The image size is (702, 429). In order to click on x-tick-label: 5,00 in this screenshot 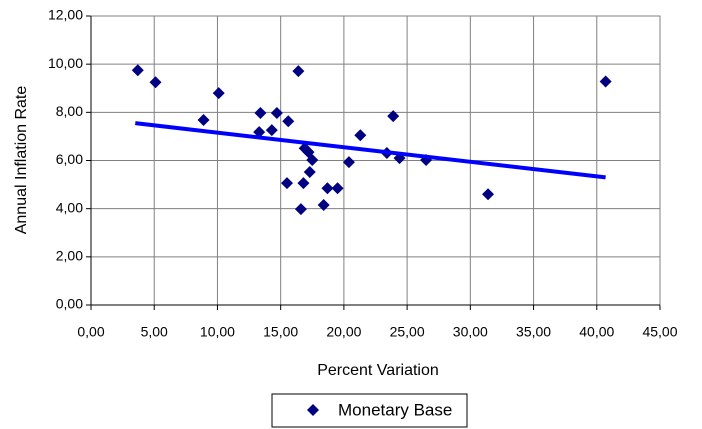, I will do `click(154, 332)`.